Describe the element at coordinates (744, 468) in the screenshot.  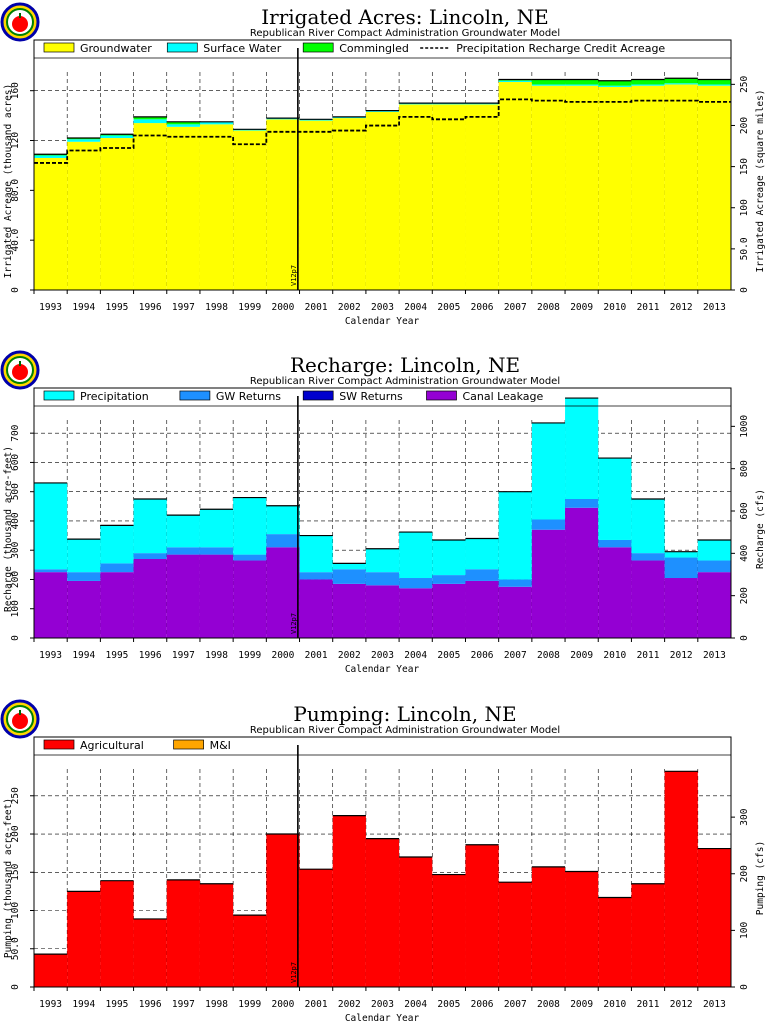
I see `ytick-label-right-1-4: 800` at that location.